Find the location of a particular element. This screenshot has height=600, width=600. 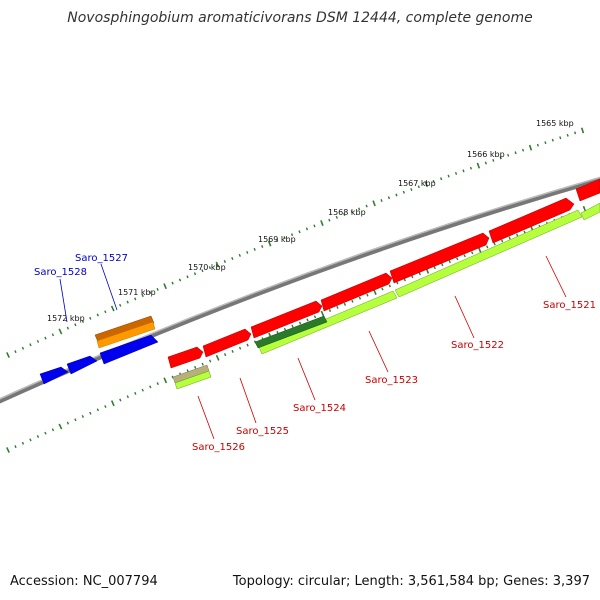

gene-label: Saro_1528 is located at coordinates (60, 272).